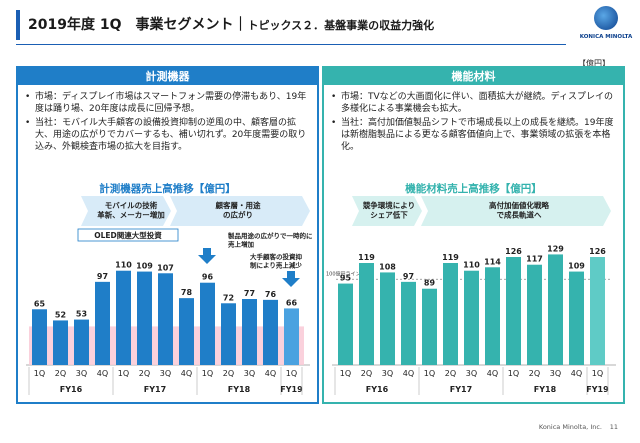 Image resolution: width=640 pixels, height=443 pixels. I want to click on data-label: 66, so click(292, 302).